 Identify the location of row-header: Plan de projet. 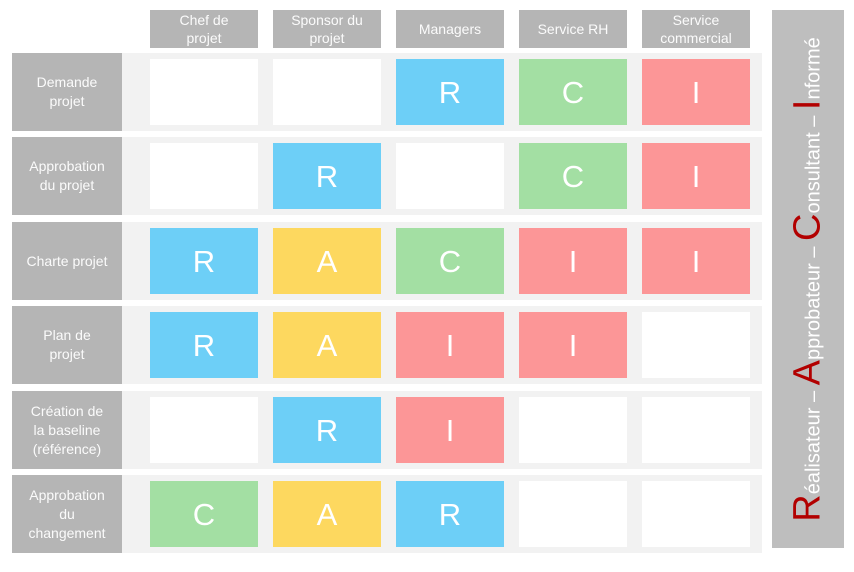
(67, 345).